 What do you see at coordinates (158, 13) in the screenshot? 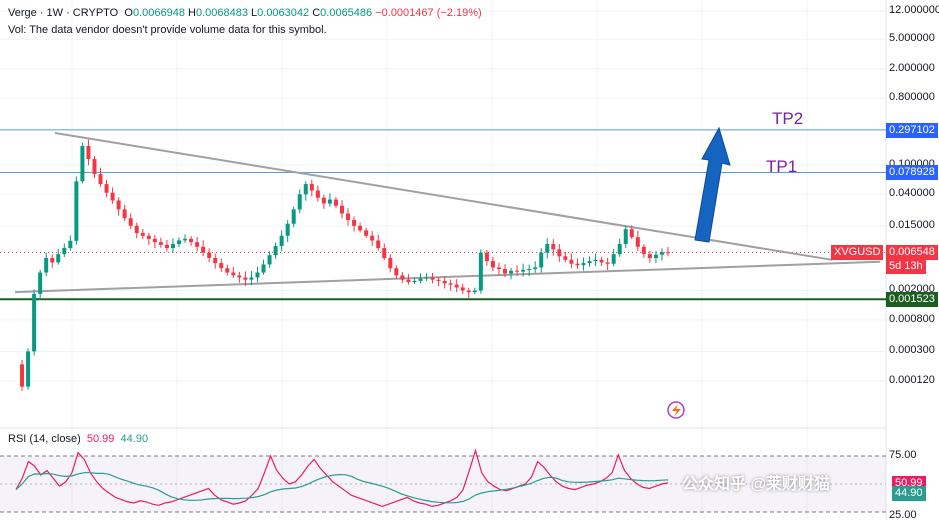
I see `open-value: 0.0066948` at bounding box center [158, 13].